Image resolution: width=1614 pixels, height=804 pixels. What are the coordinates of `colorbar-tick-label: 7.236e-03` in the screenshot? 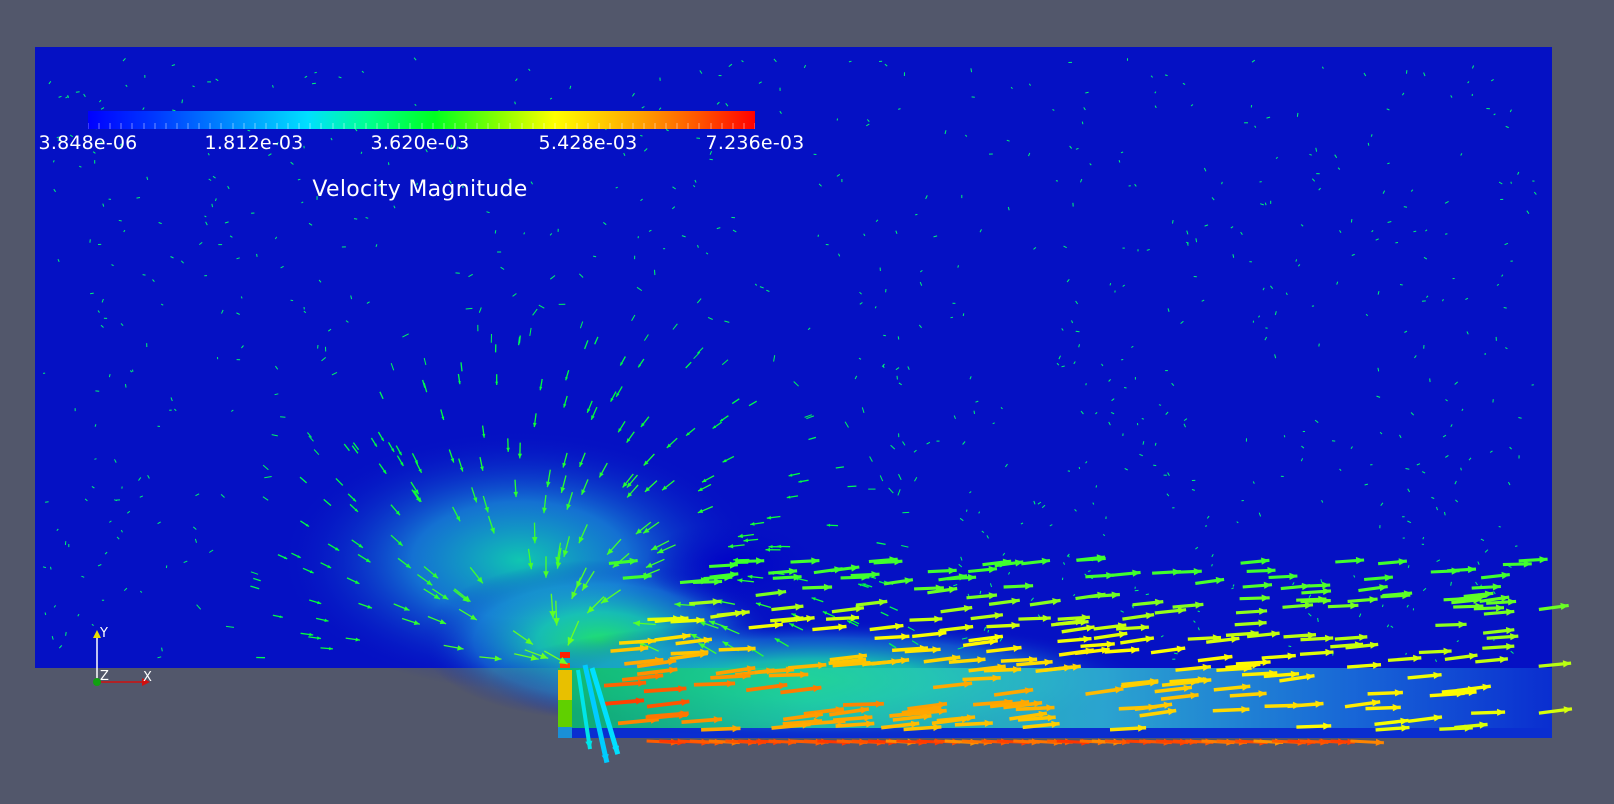 It's located at (755, 143).